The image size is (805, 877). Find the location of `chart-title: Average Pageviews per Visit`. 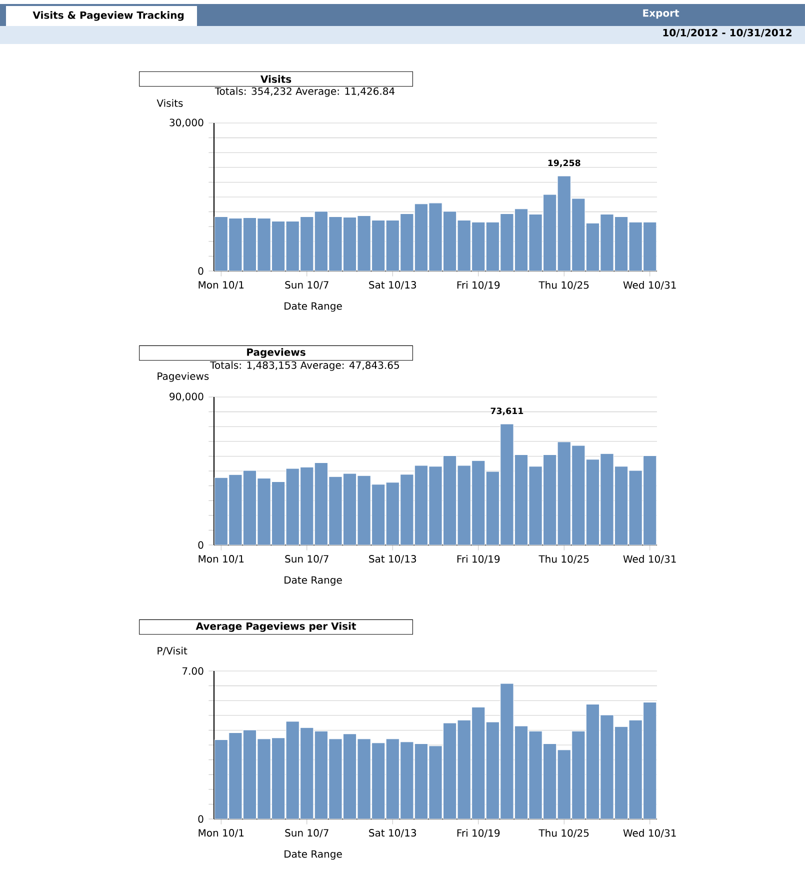

chart-title: Average Pageviews per Visit is located at coordinates (276, 627).